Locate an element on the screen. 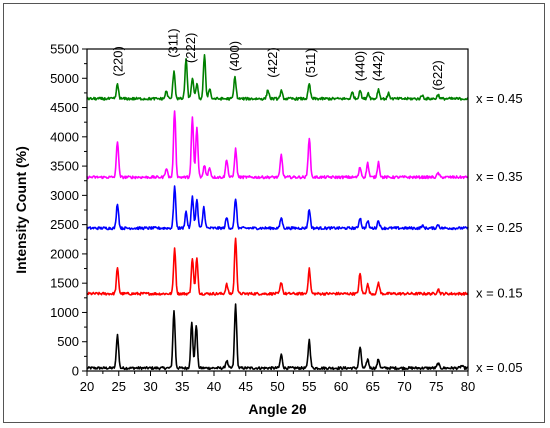  x-tick-label: 25 is located at coordinates (119, 386).